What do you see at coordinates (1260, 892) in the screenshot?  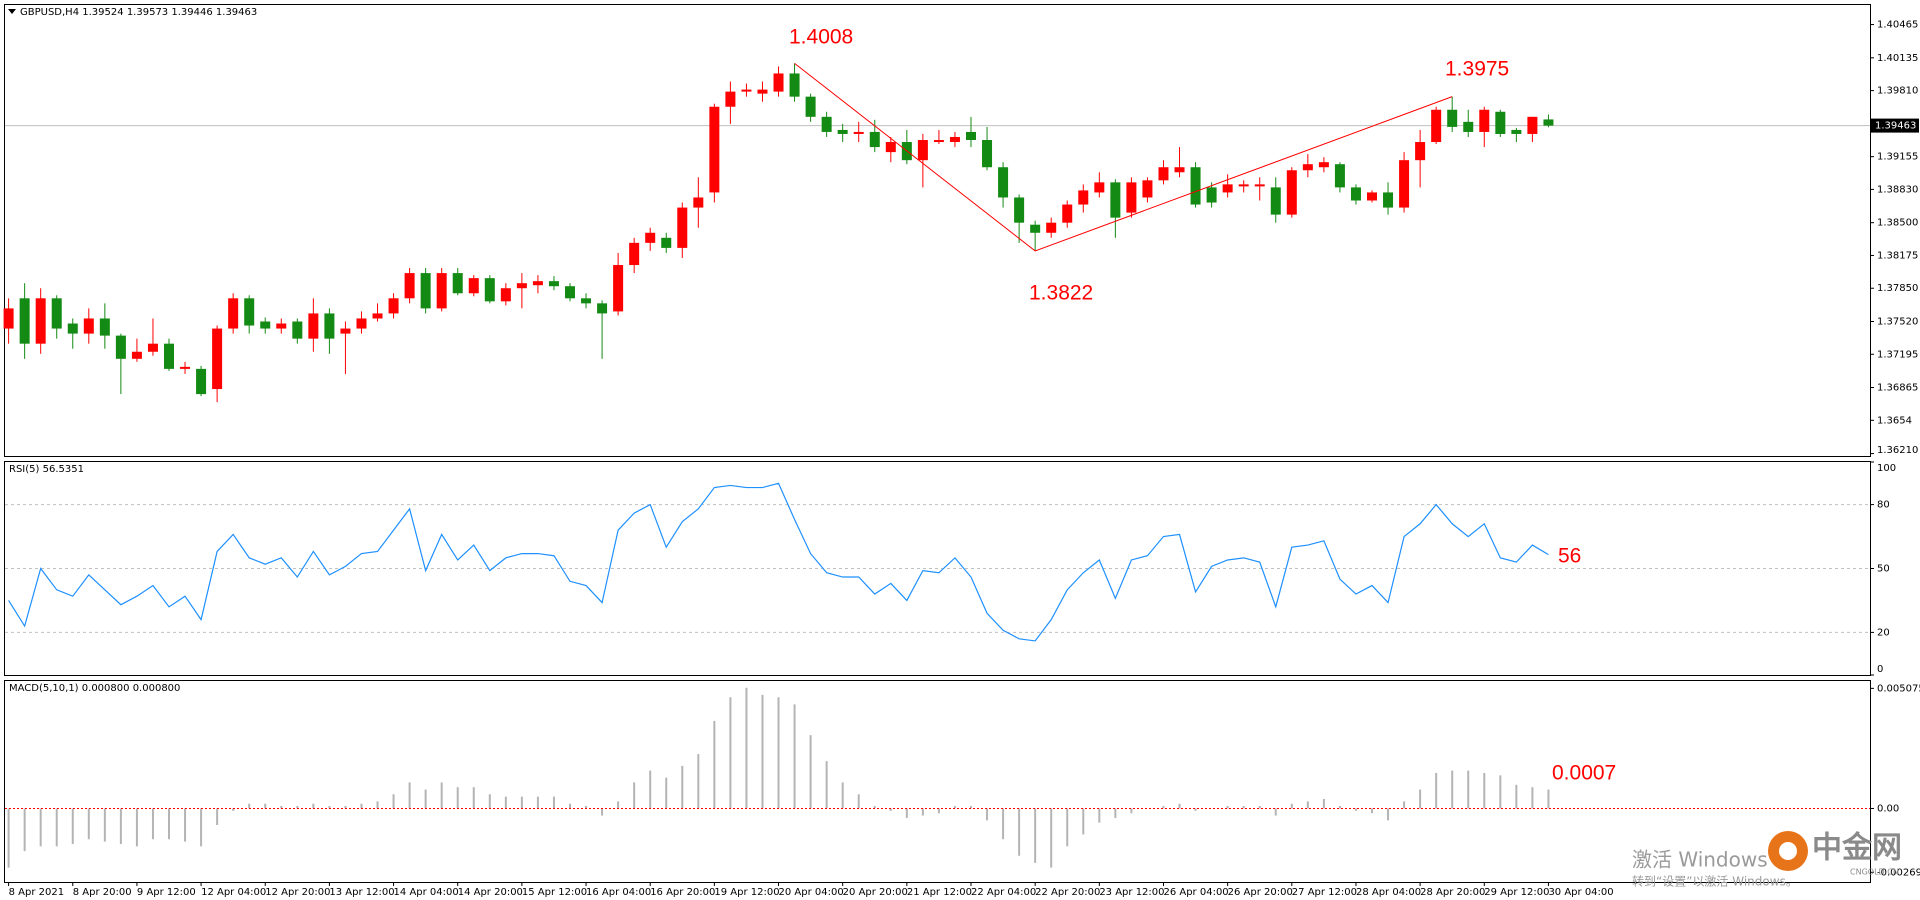 I see `x-tick-label: 26 Apr 20:00` at bounding box center [1260, 892].